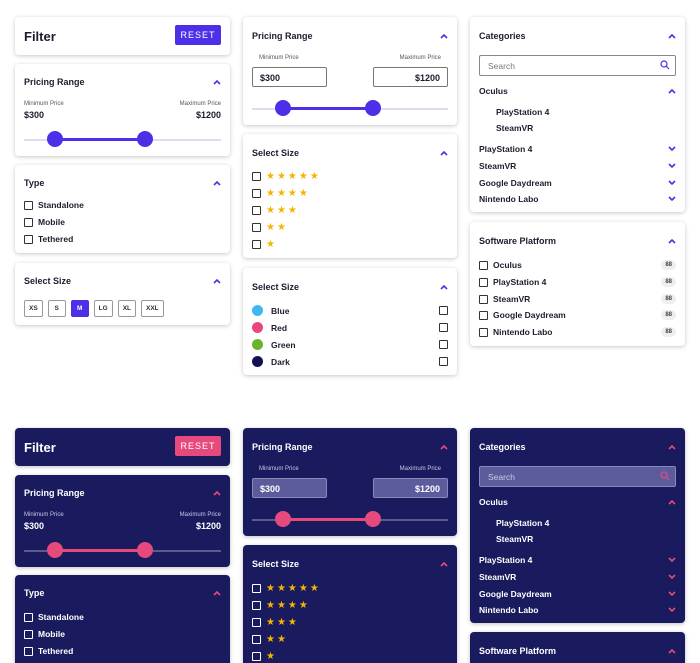 This screenshot has height=663, width=700. Describe the element at coordinates (577, 502) in the screenshot. I see `category-oculus: Oculus` at that location.